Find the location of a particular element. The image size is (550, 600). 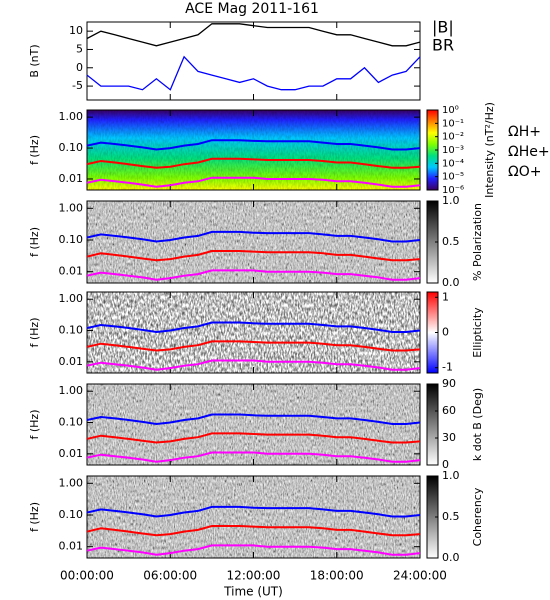

colorbar-label: Coherency is located at coordinates (477, 516).